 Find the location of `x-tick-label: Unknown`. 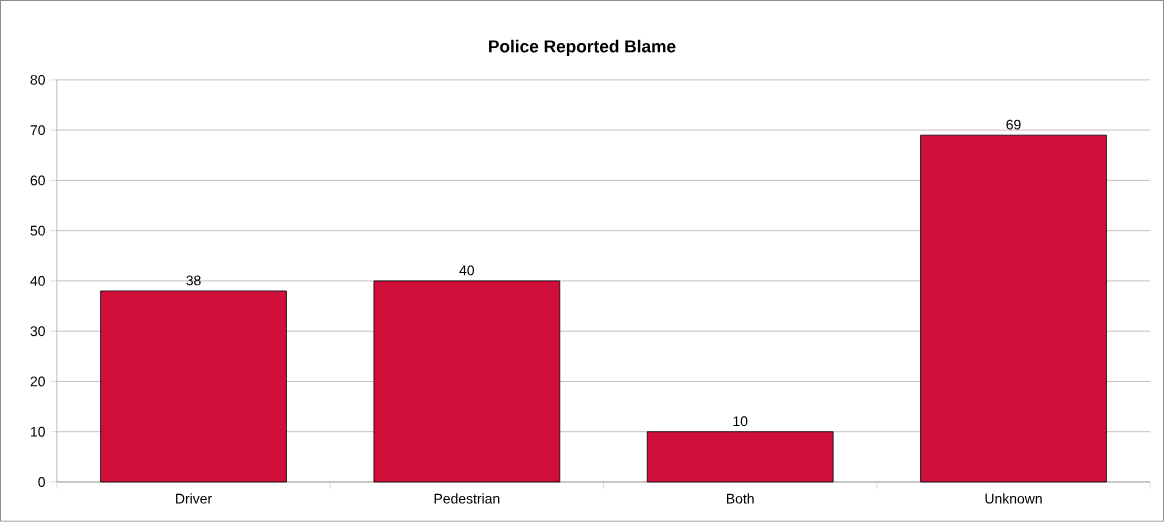

x-tick-label: Unknown is located at coordinates (1013, 498).